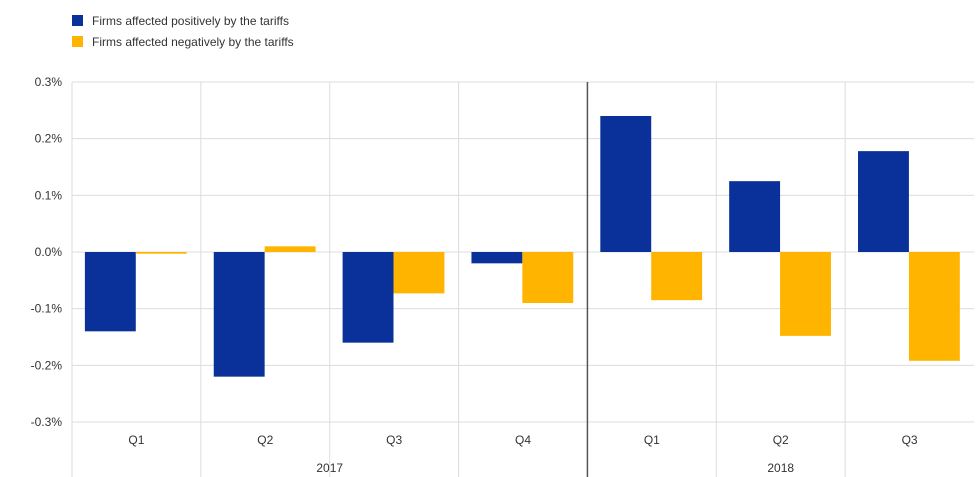  I want to click on legend-swatch-negative, so click(77, 41).